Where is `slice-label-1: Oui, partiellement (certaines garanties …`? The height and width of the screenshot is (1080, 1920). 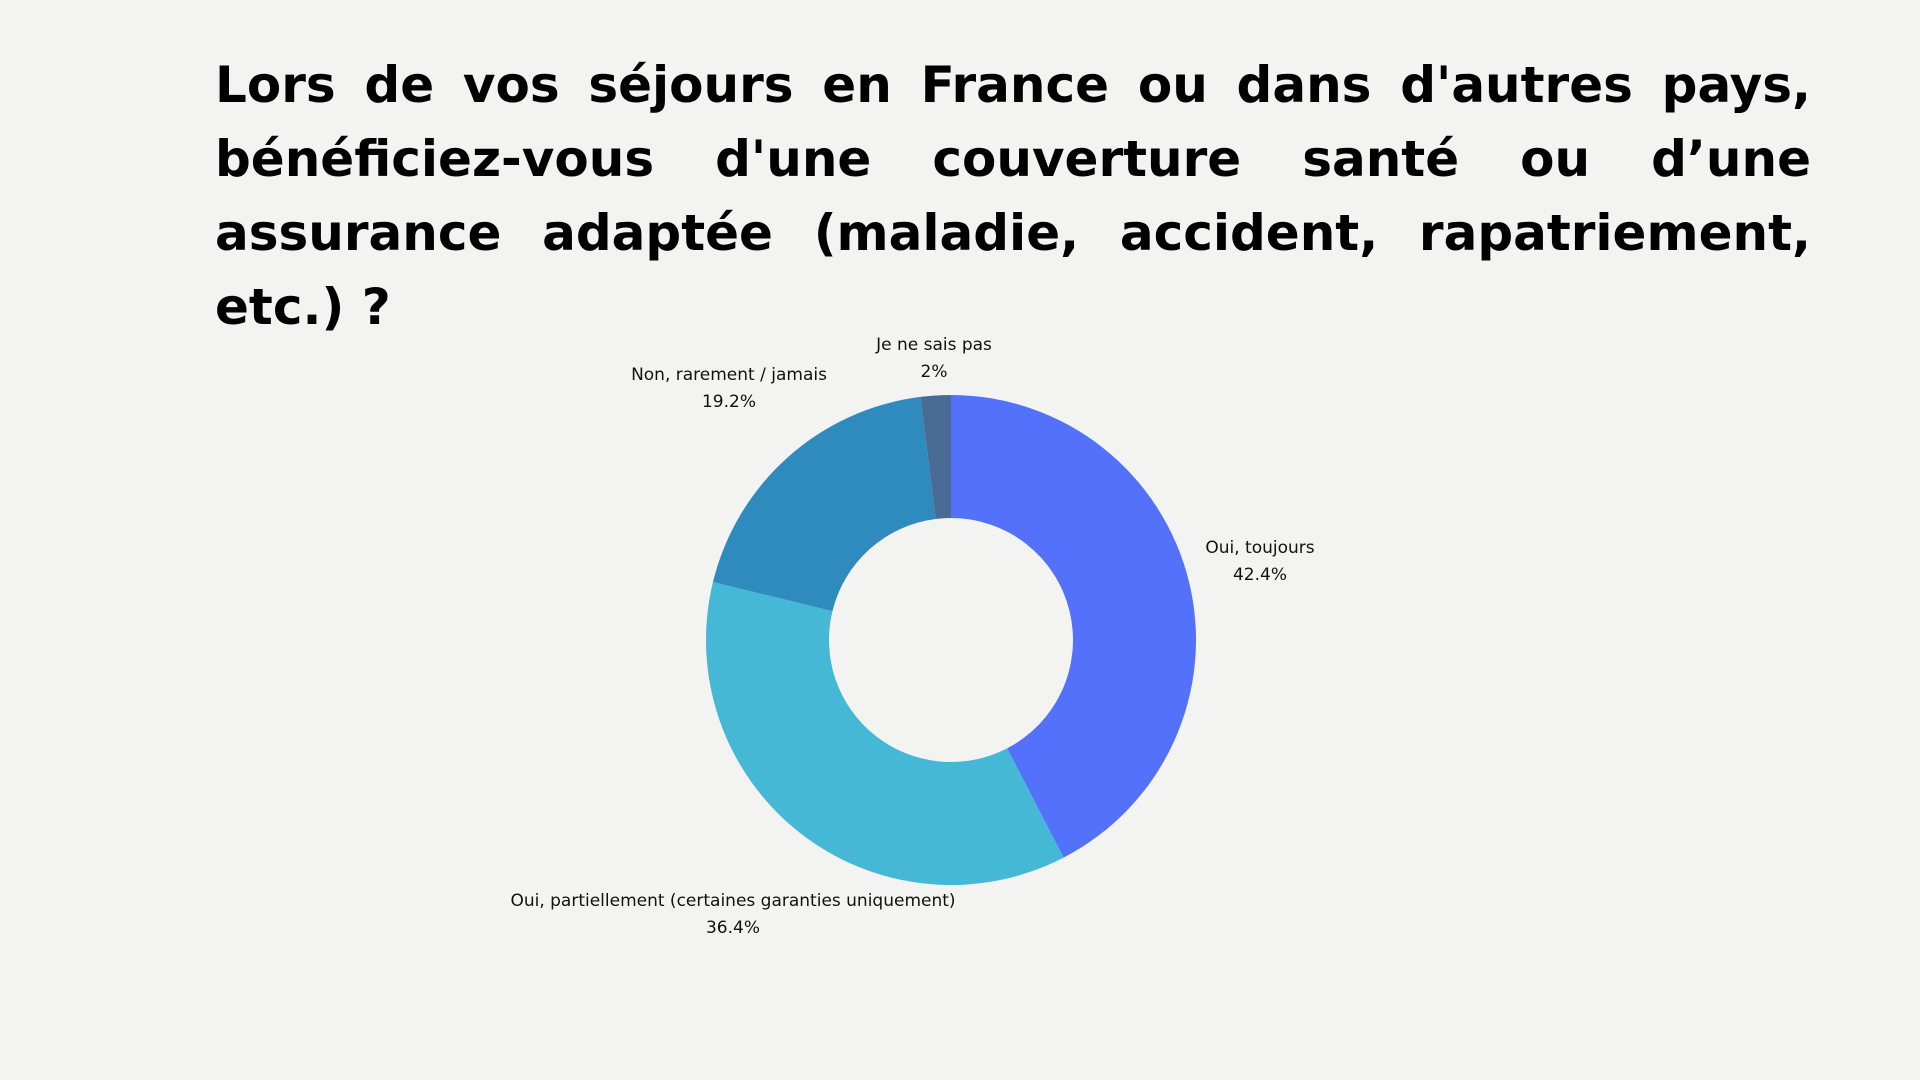
slice-label-1: Oui, partiellement (certaines garanties … is located at coordinates (732, 901).